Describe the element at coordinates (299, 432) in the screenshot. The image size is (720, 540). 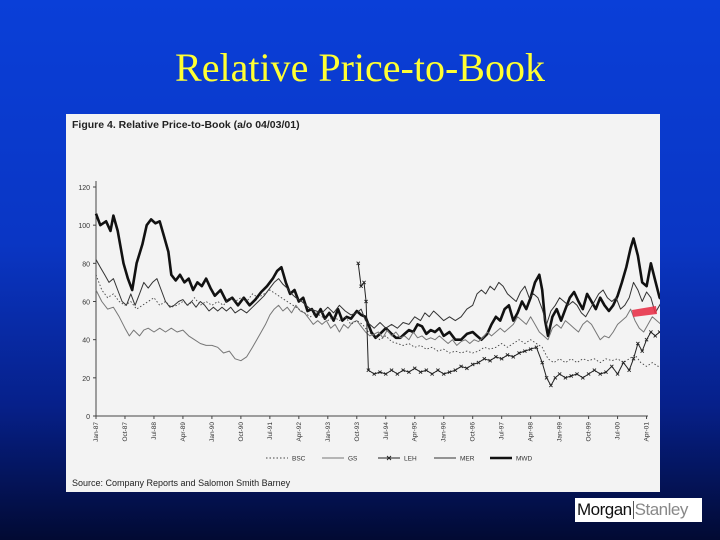
I see `x-tick-label-Apr-92: Apr-92` at that location.